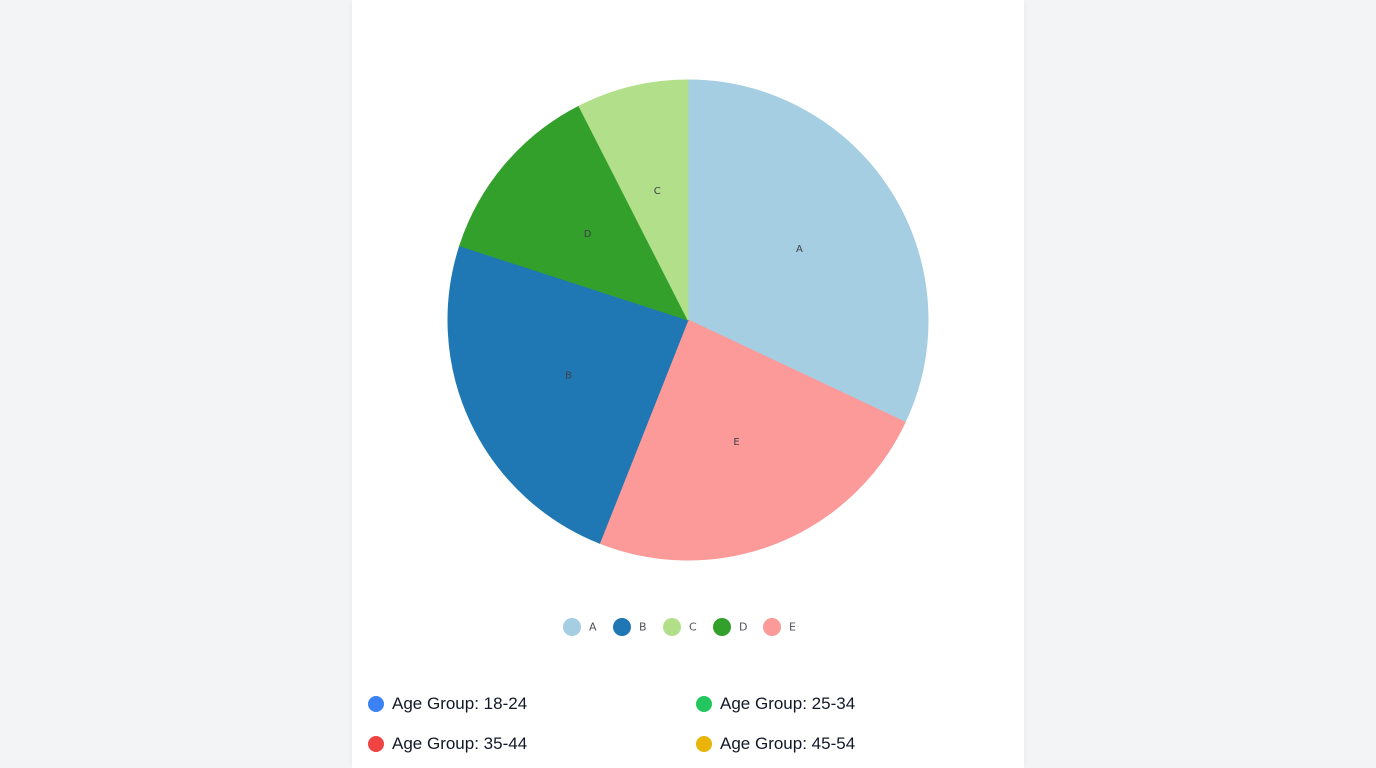 The height and width of the screenshot is (768, 1376). What do you see at coordinates (593, 627) in the screenshot?
I see `legend-label-a: A` at bounding box center [593, 627].